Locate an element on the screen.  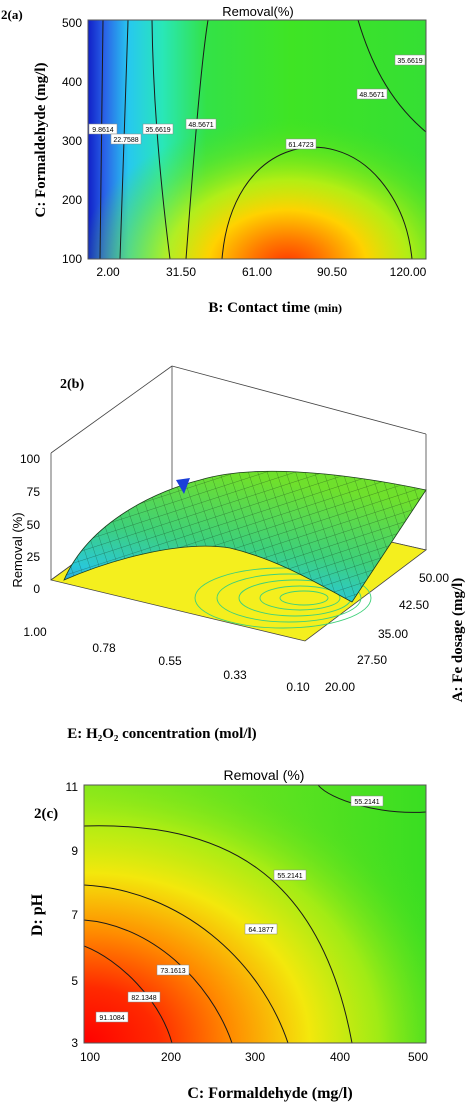
x-tick: 31.50 is located at coordinates (181, 272).